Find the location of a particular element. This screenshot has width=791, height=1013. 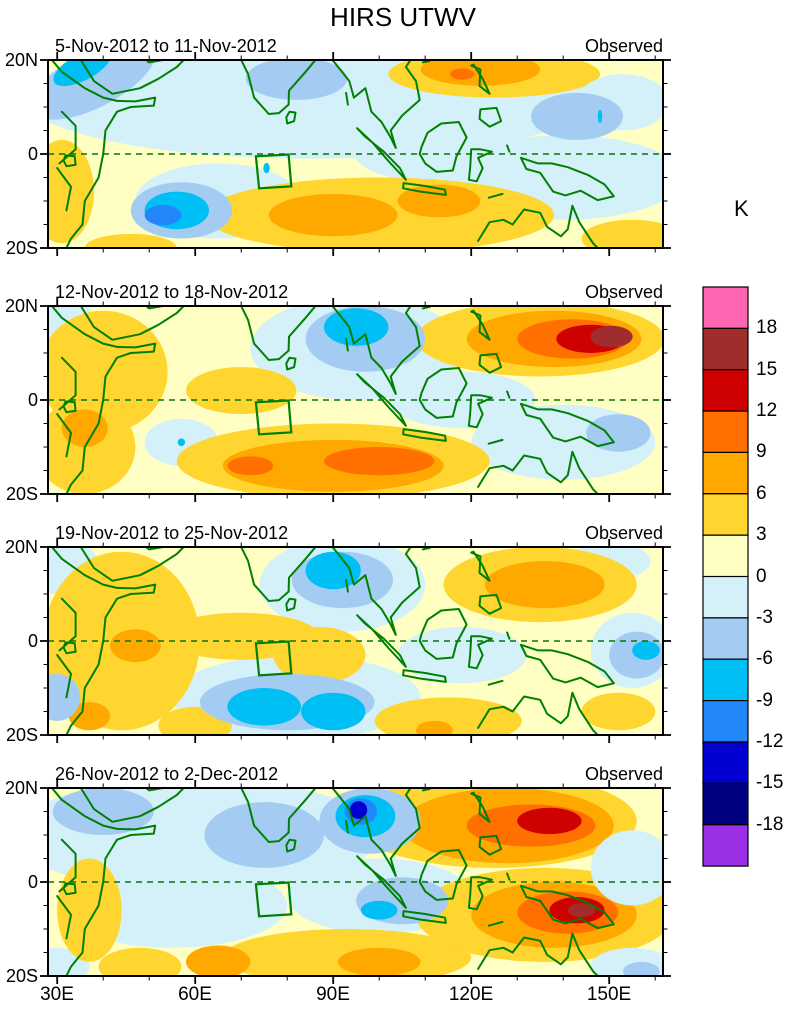

colorbar-tick-label: -12 is located at coordinates (770, 741).